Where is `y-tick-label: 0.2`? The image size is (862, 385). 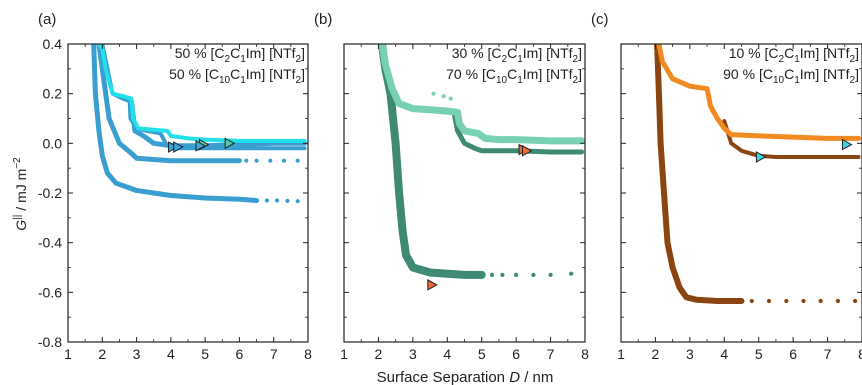 y-tick-label: 0.2 is located at coordinates (53, 94).